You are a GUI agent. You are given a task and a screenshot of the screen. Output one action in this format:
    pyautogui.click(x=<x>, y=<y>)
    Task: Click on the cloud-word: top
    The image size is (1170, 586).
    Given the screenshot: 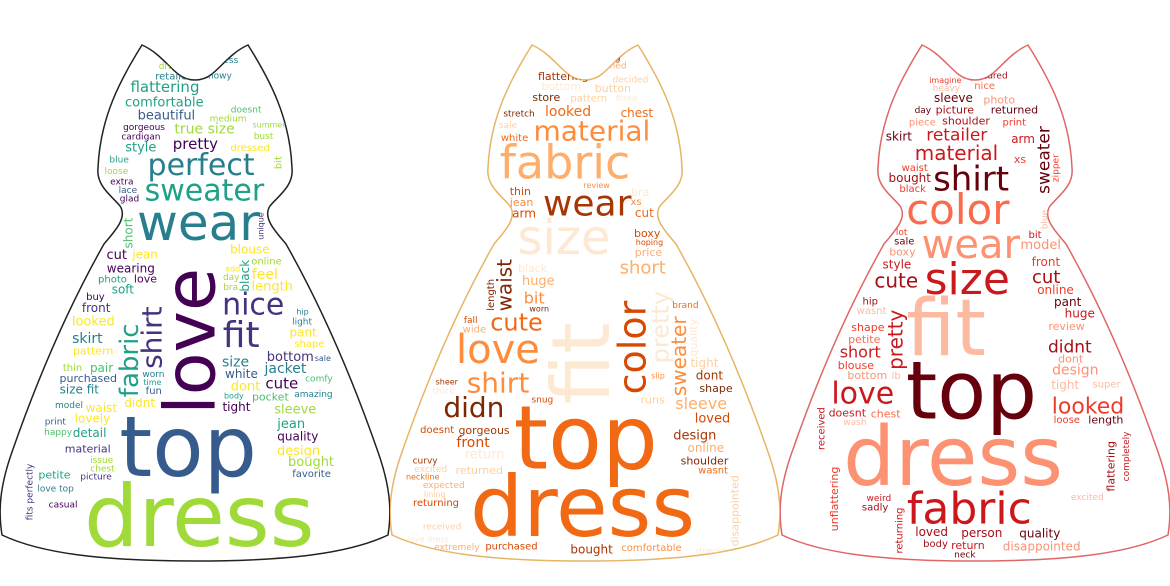 What is the action you would take?
    pyautogui.click(x=188, y=447)
    